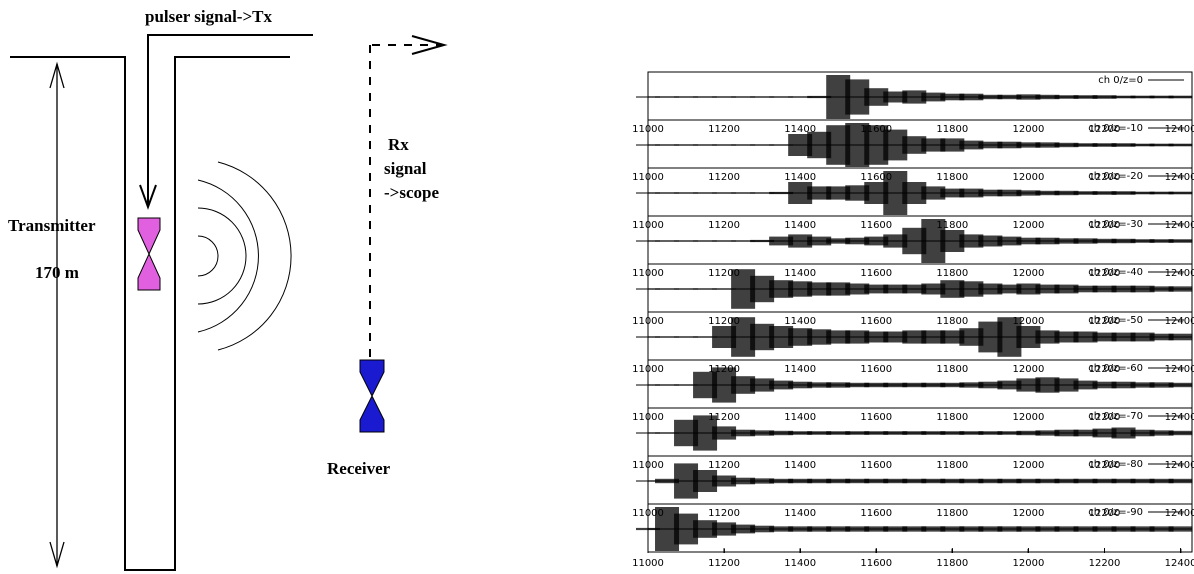  Describe the element at coordinates (372, 396) in the screenshot. I see `receiver` at that location.